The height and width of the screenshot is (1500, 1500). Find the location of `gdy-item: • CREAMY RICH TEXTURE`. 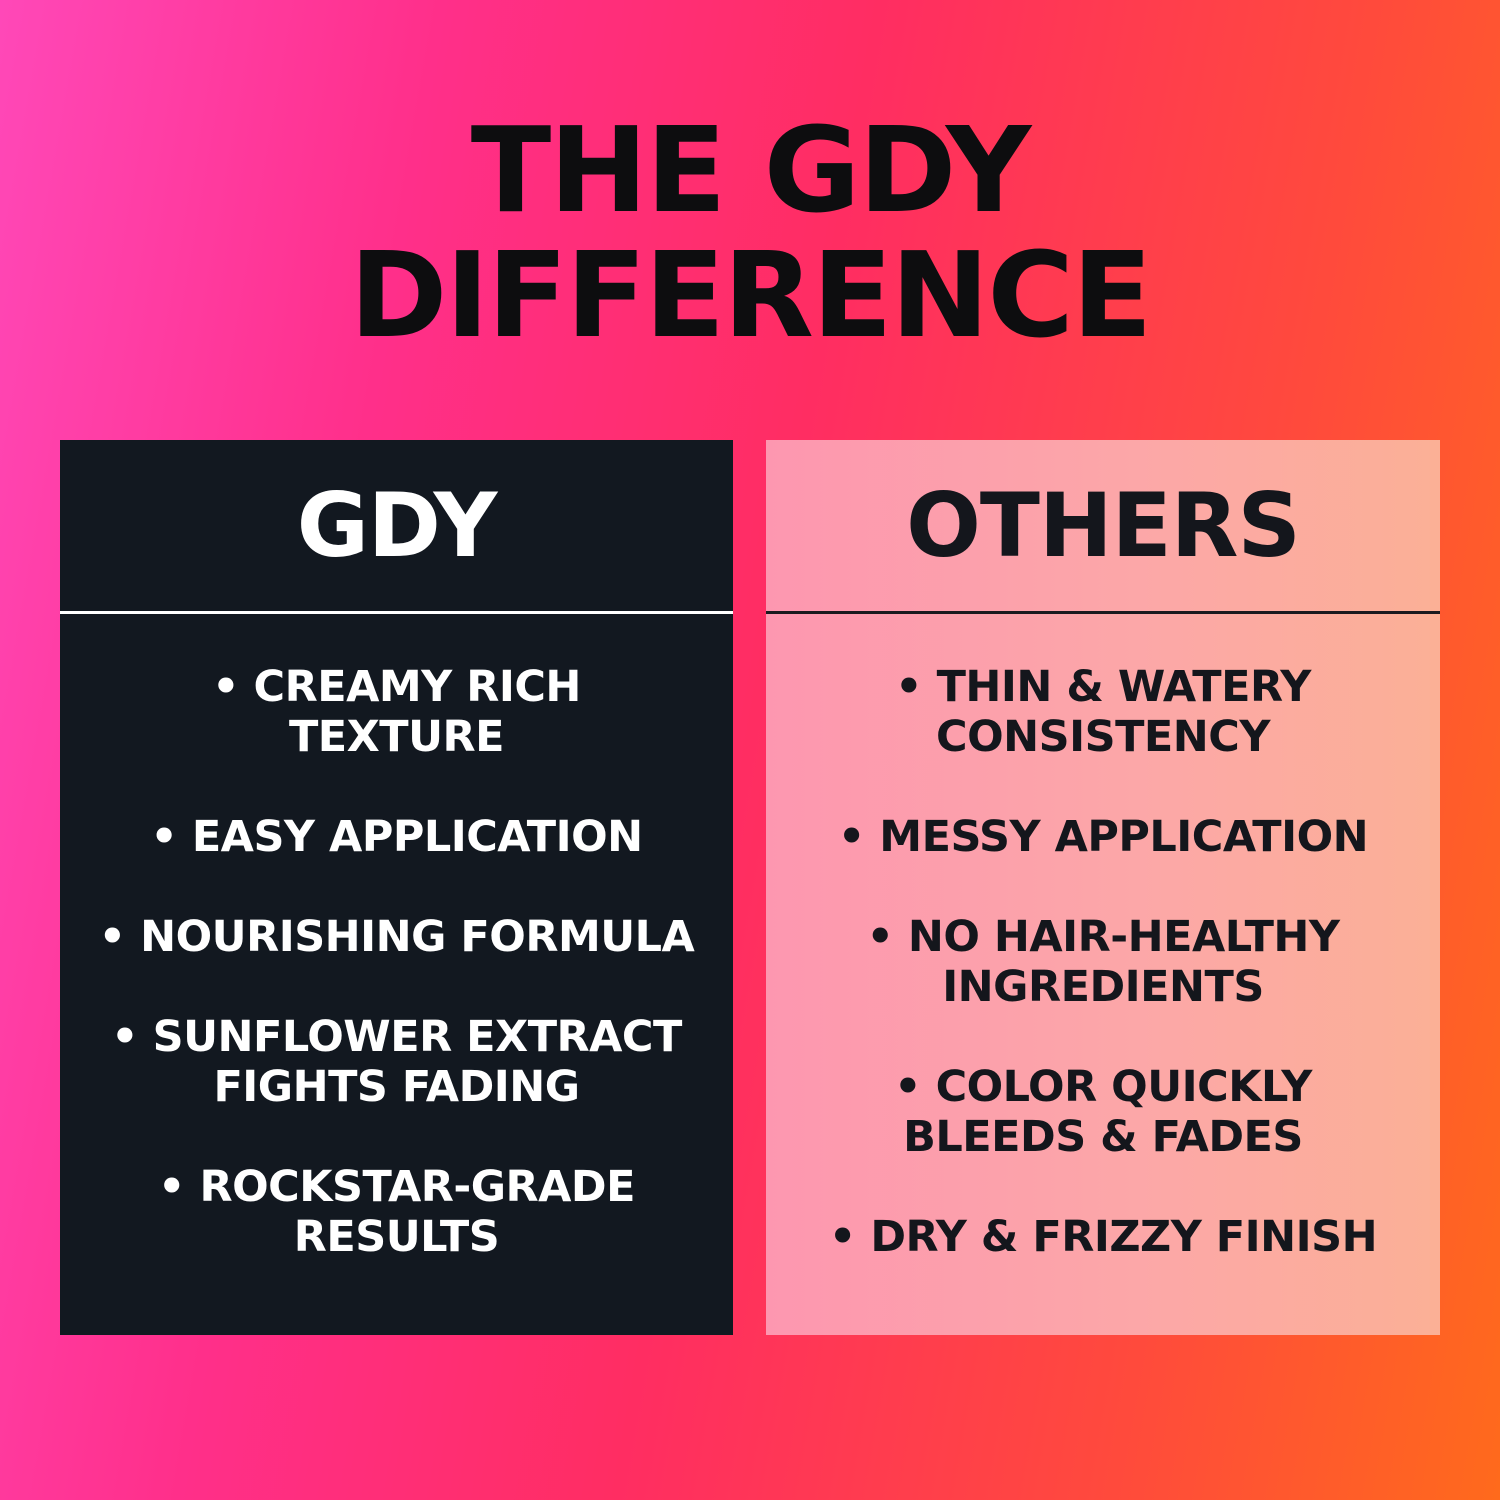

gdy-item: • CREAMY RICH TEXTURE is located at coordinates (396, 712).